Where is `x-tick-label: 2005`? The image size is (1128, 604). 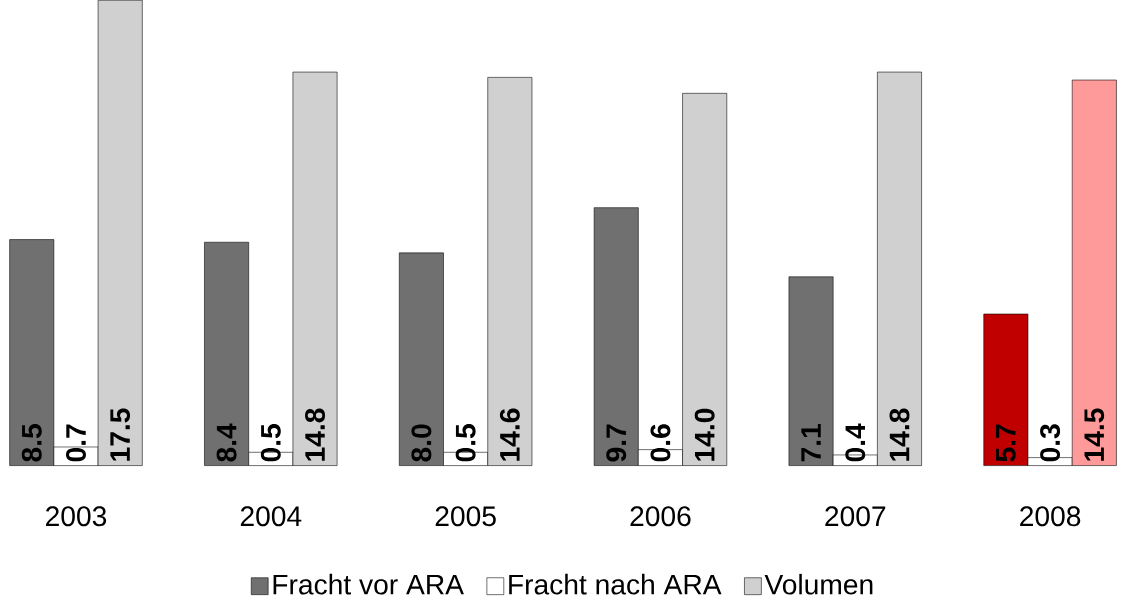 x-tick-label: 2005 is located at coordinates (465, 516).